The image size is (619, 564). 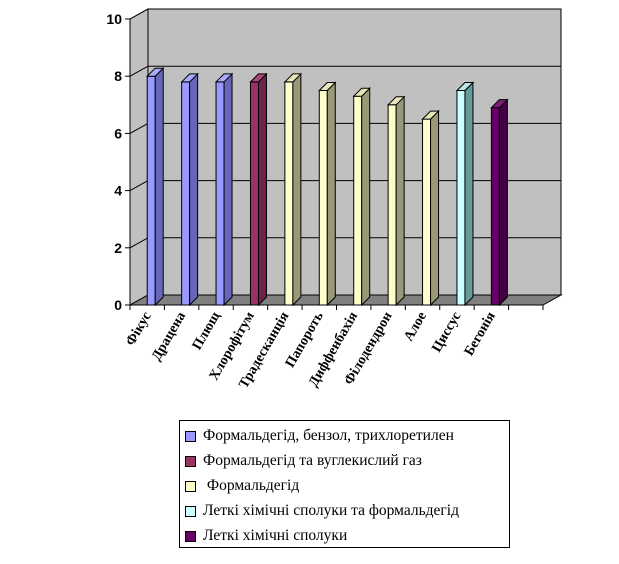 I want to click on legend-label-1: Формальдегід, бензол, трихлоретилен, so click(x=328, y=435).